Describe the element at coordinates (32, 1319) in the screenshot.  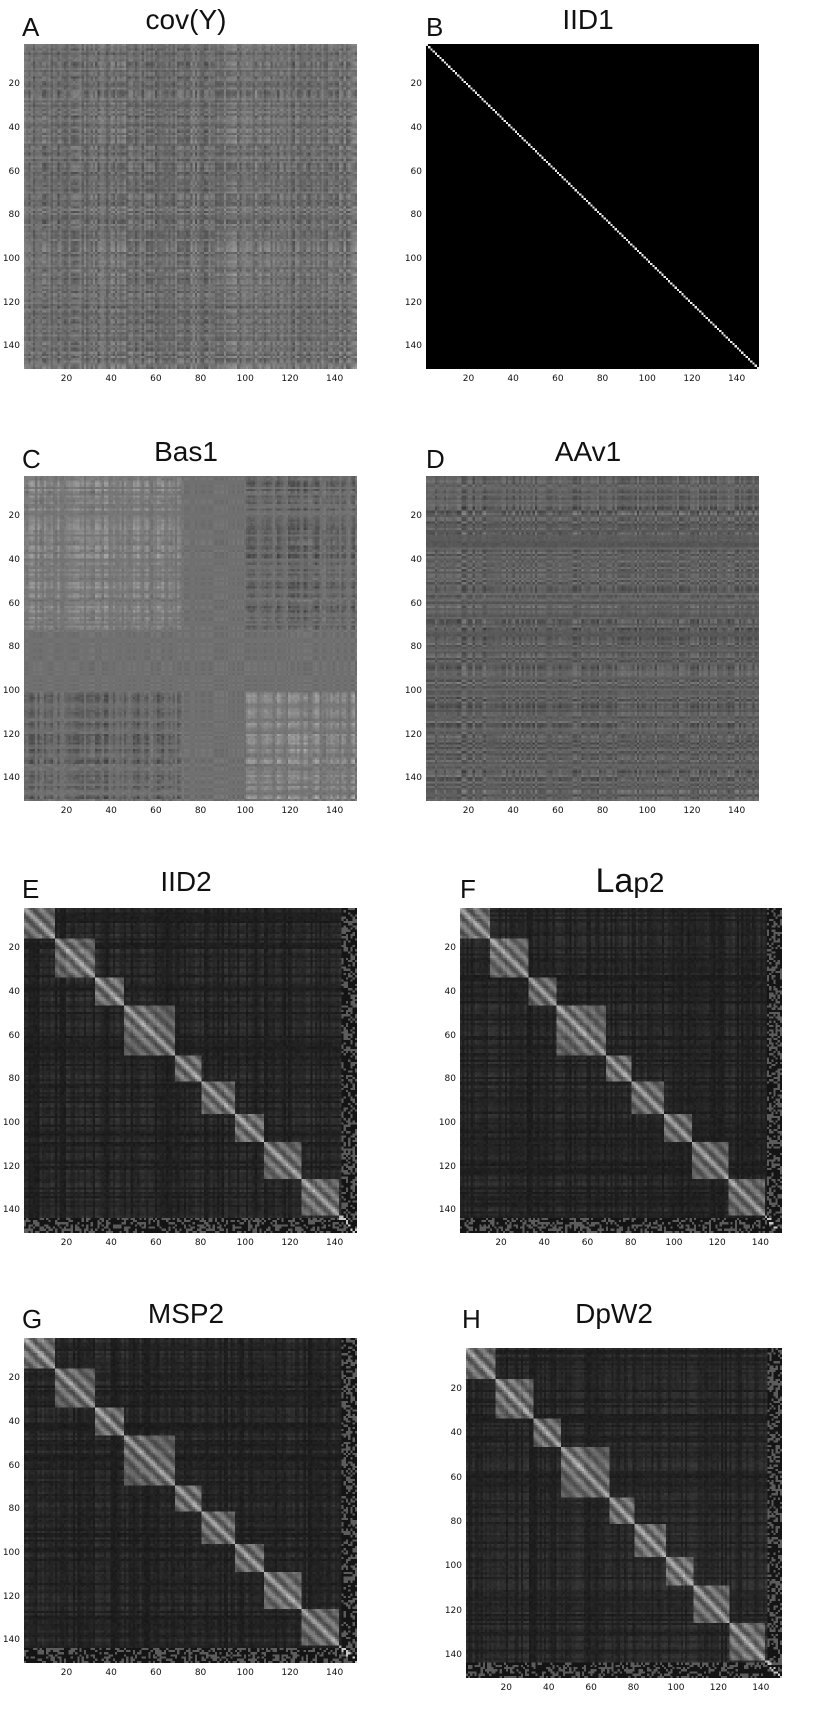
I see `panel-letter: G` at that location.